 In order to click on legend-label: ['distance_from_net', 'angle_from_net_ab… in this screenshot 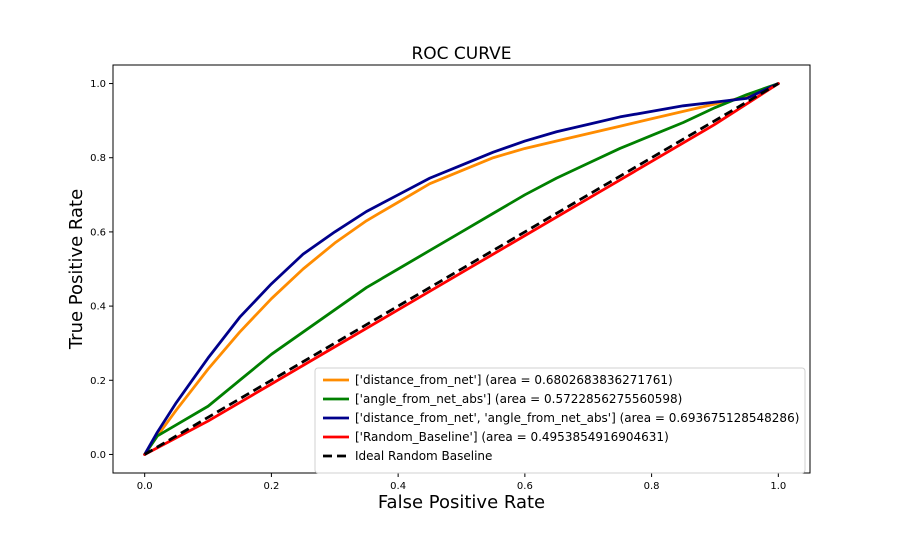, I will do `click(577, 418)`.